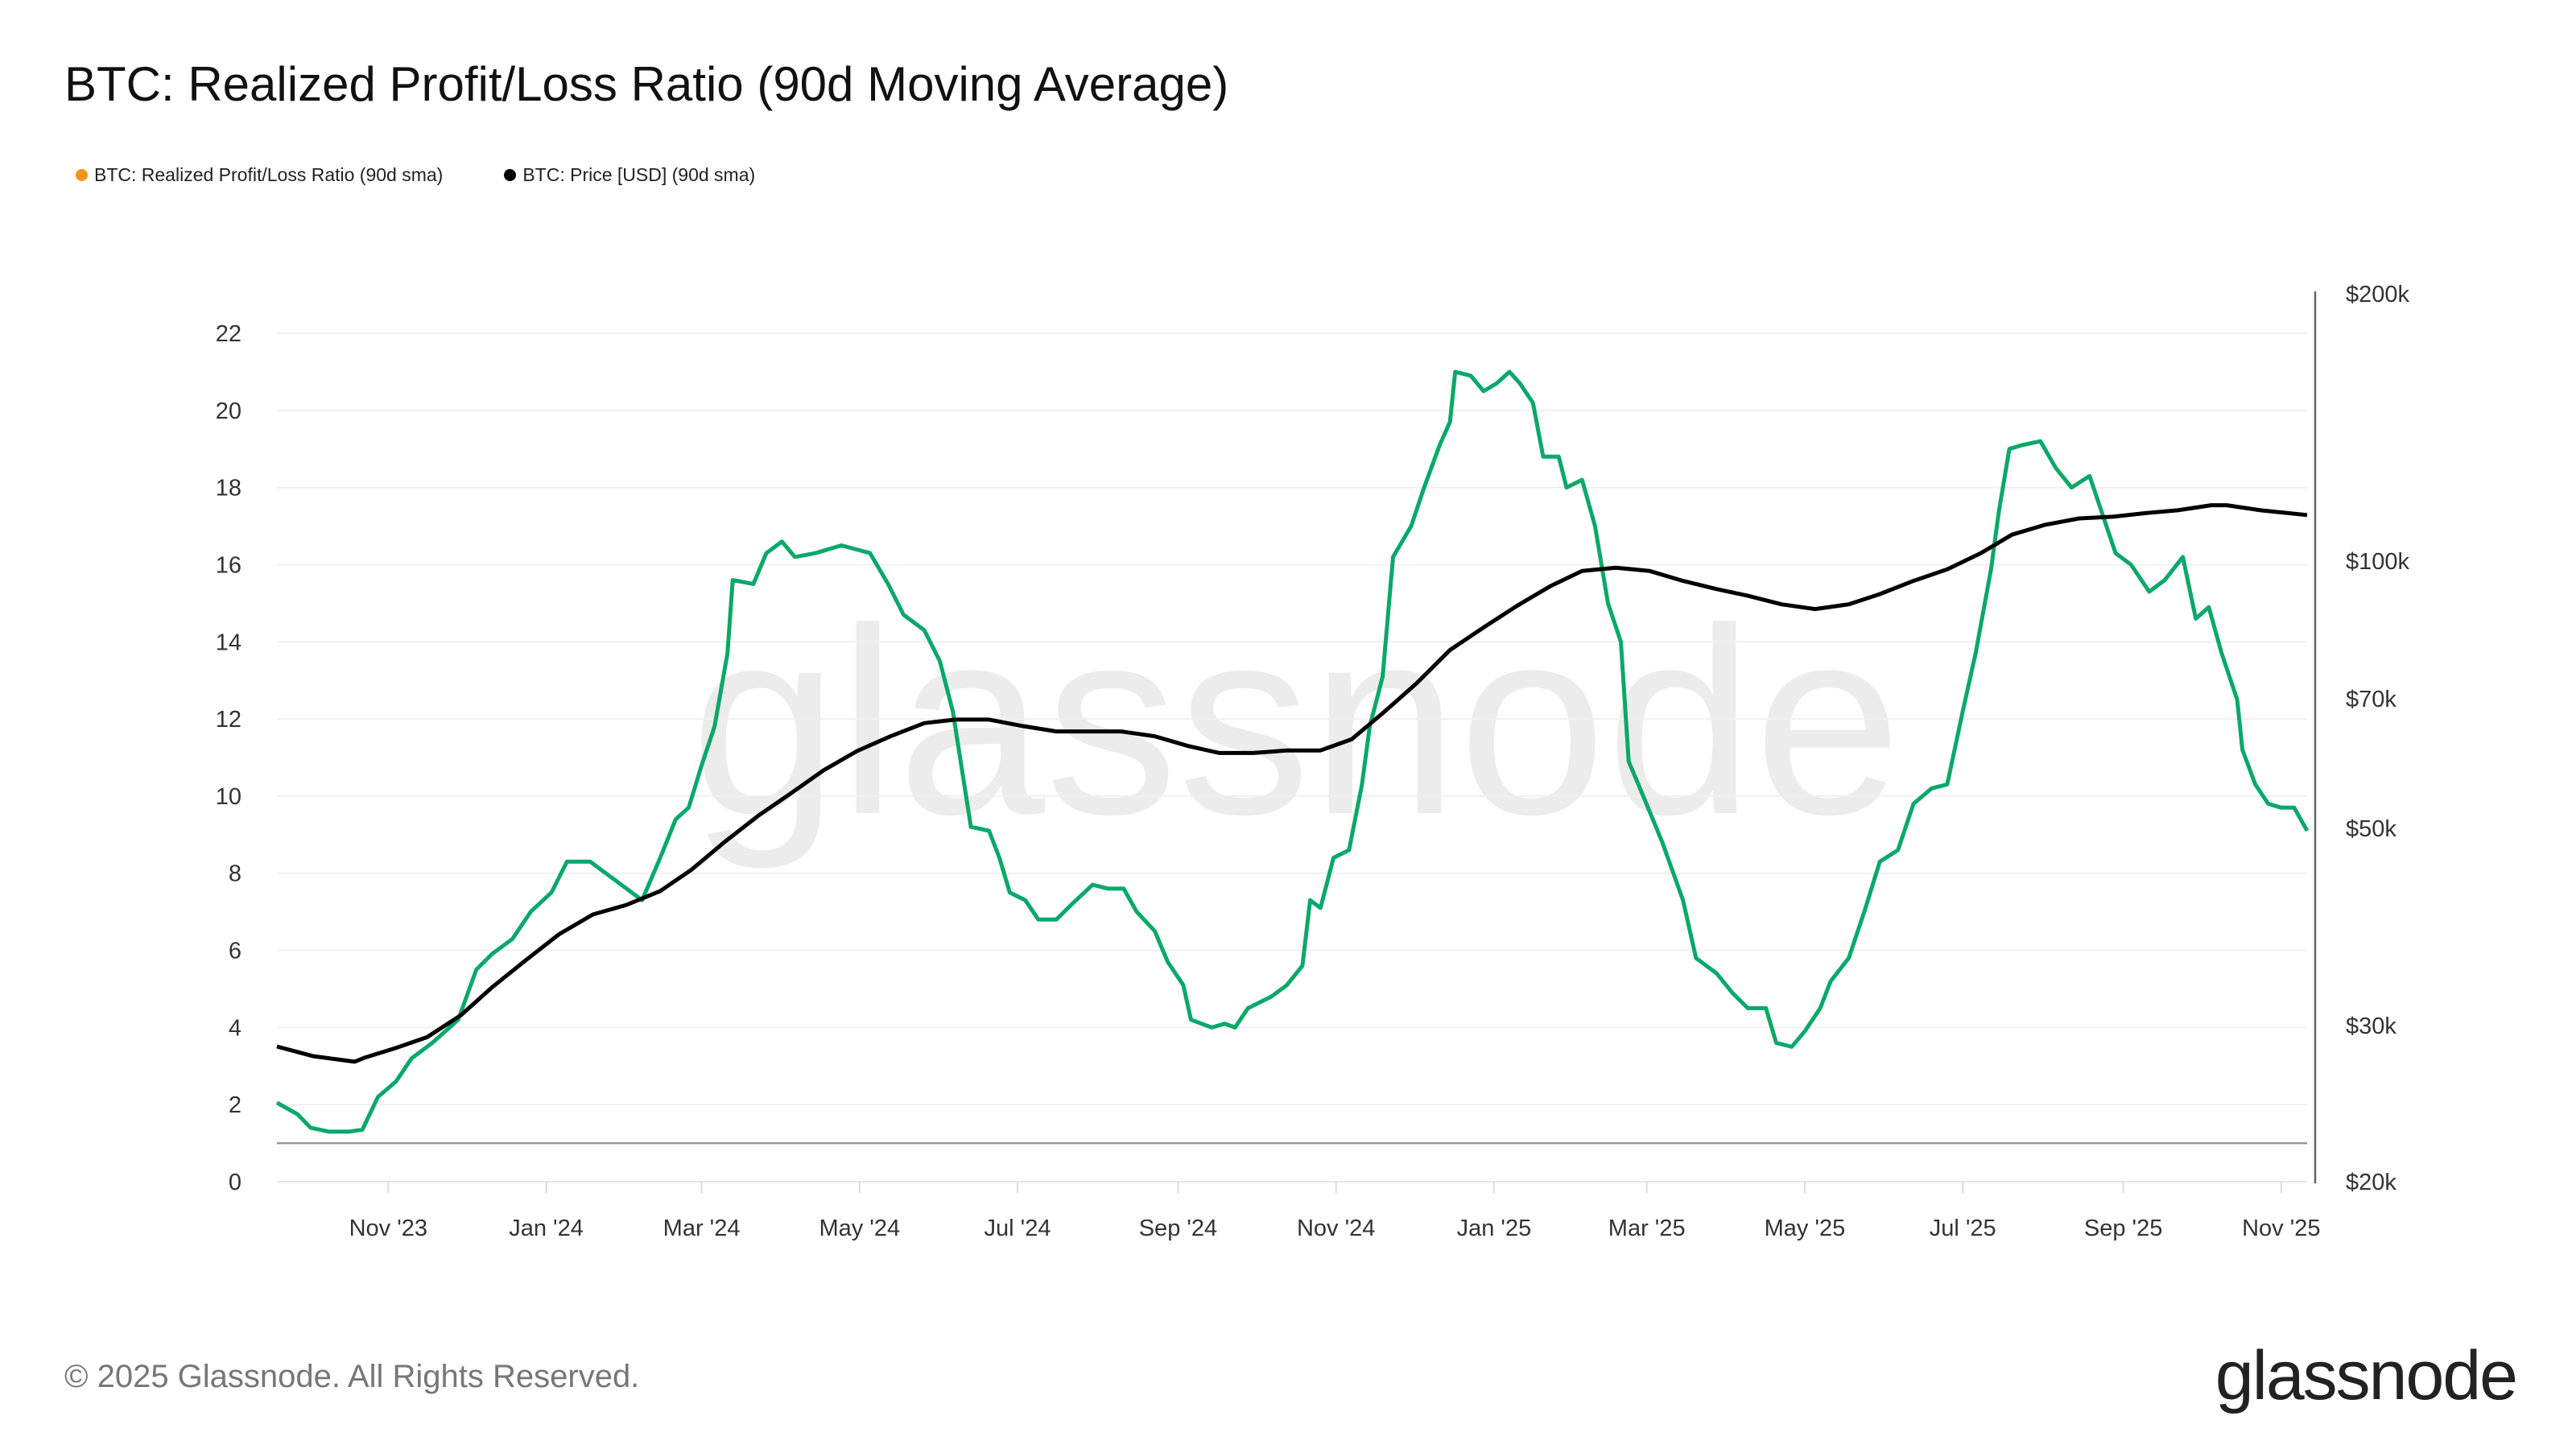  Describe the element at coordinates (229, 642) in the screenshot. I see `y-left-tick-label: 14` at that location.